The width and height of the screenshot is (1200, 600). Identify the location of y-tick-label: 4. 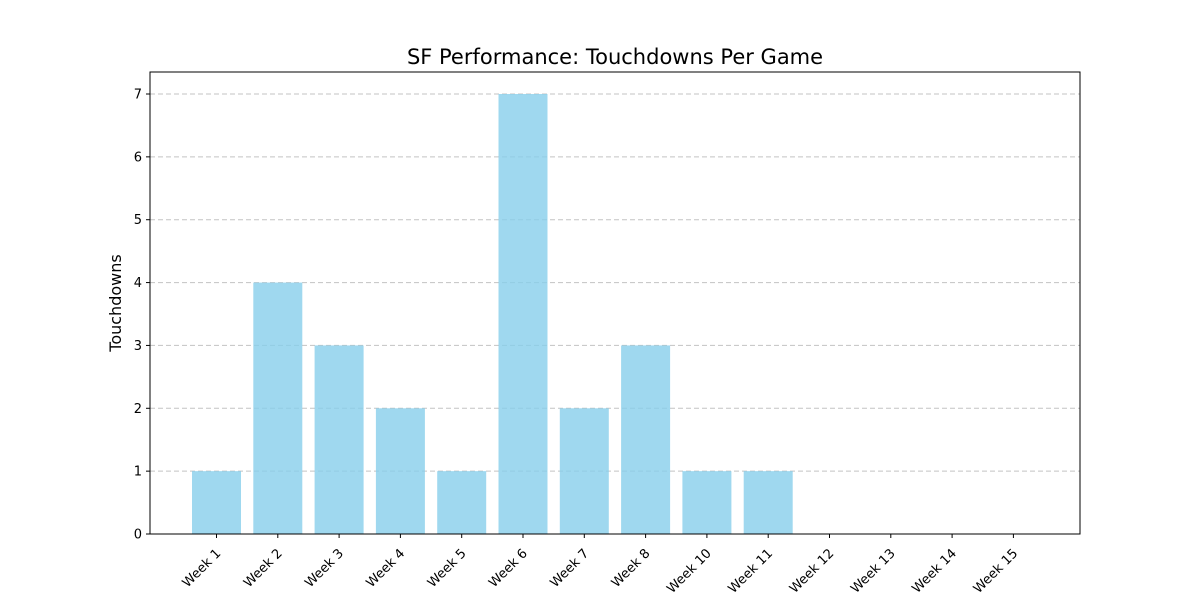
(138, 283).